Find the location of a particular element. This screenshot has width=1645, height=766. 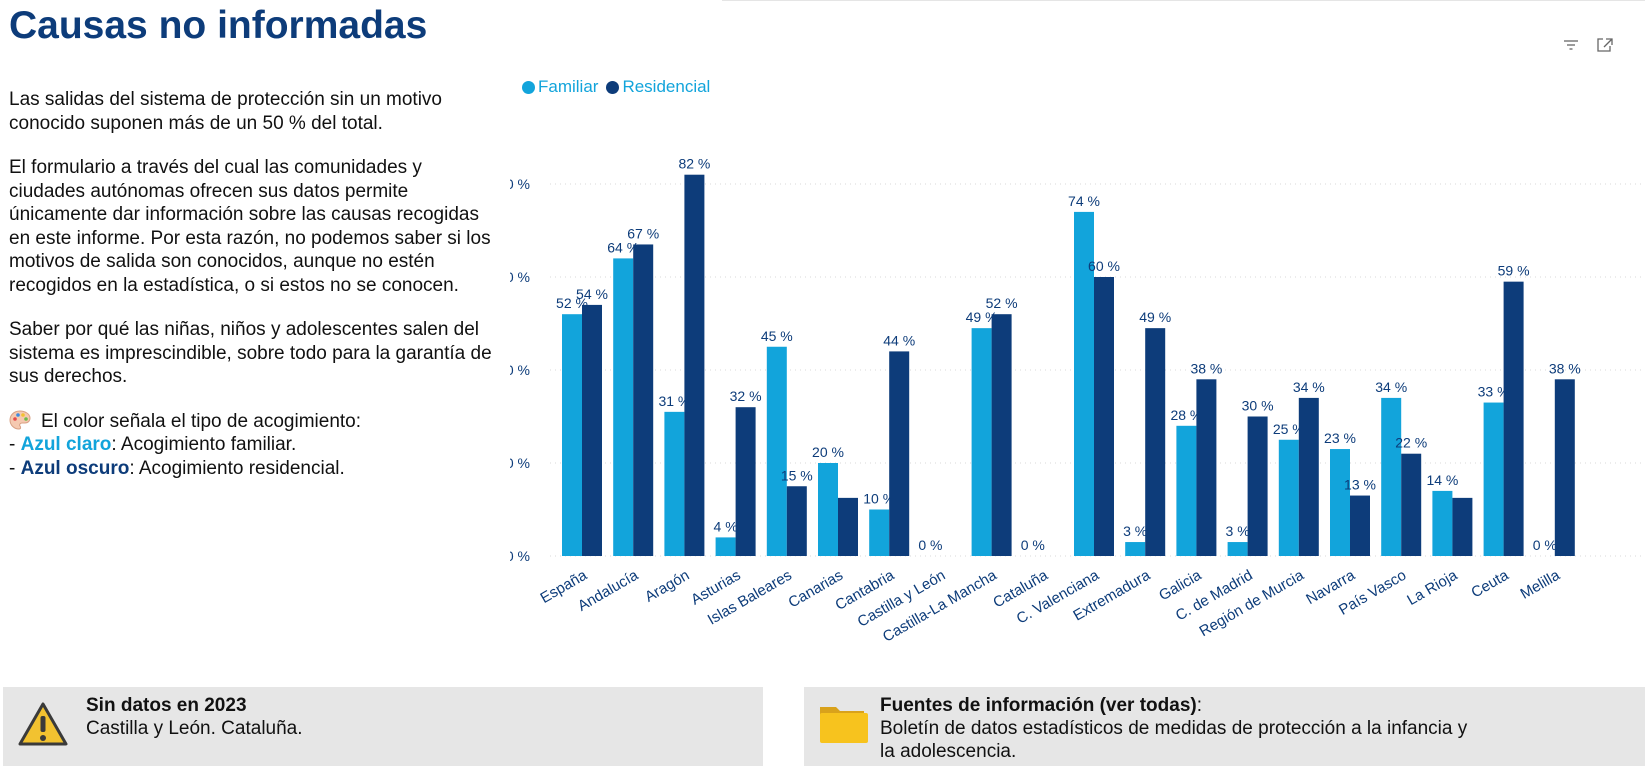

chart-legend: Familiar Residencial is located at coordinates (616, 87).